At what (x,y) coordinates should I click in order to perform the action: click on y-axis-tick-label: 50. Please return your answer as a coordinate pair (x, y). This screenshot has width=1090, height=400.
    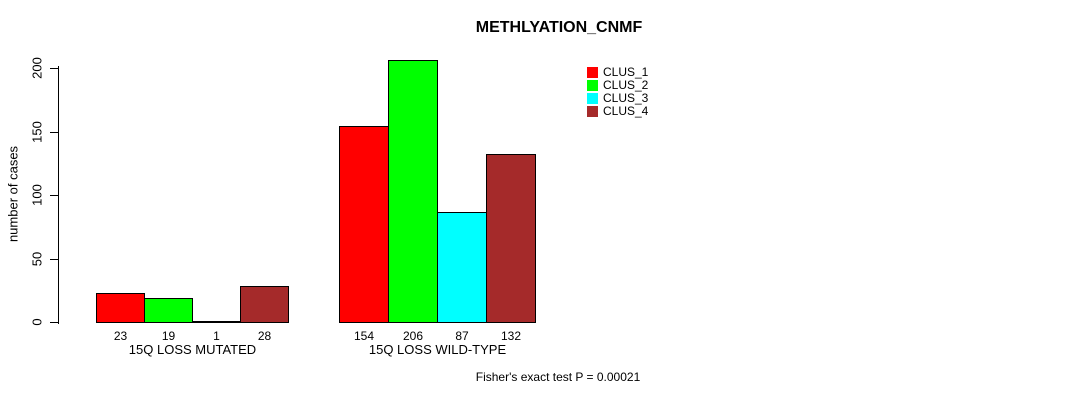
    Looking at the image, I should click on (37, 259).